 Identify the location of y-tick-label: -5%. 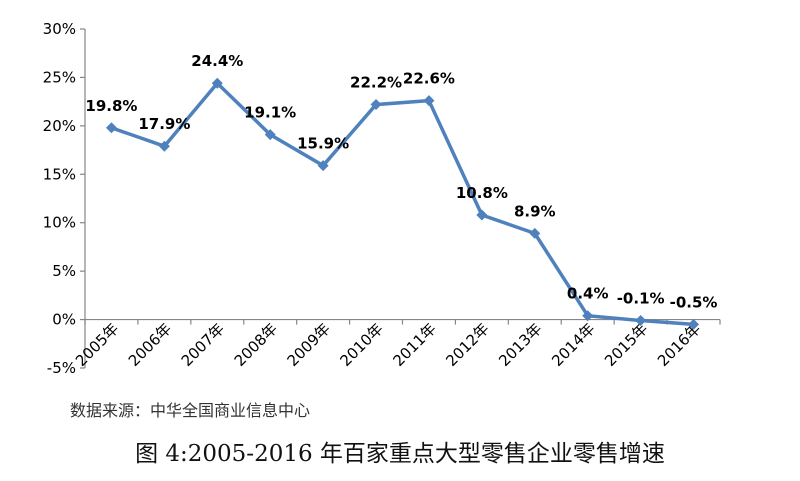
(61, 368).